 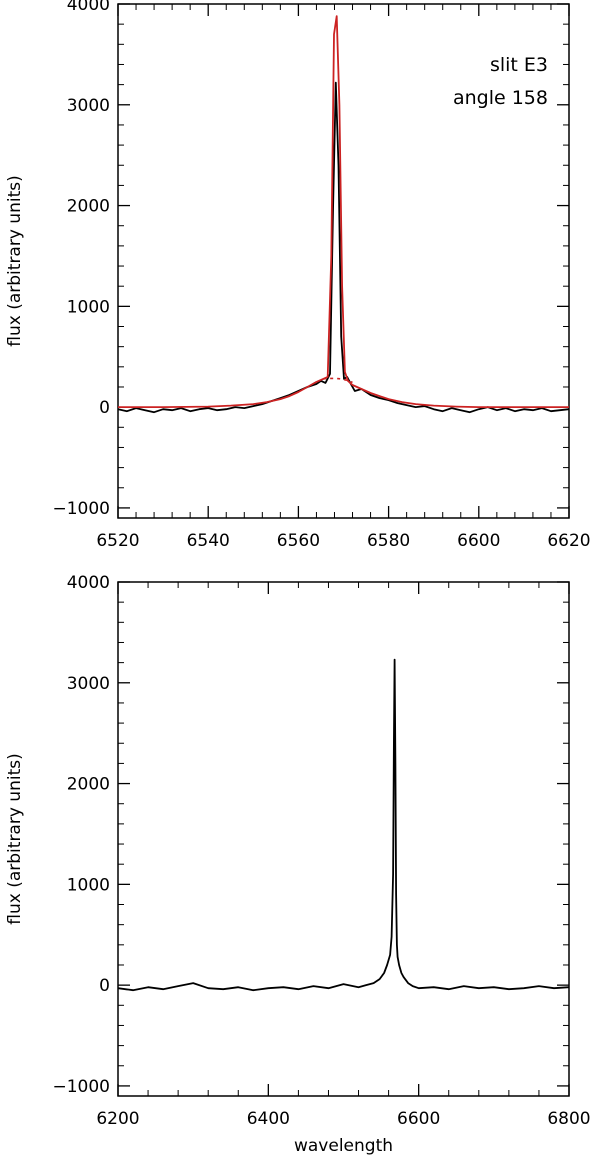 I want to click on bottom-y-axis-title: flux (arbitrary units), so click(x=15, y=838).